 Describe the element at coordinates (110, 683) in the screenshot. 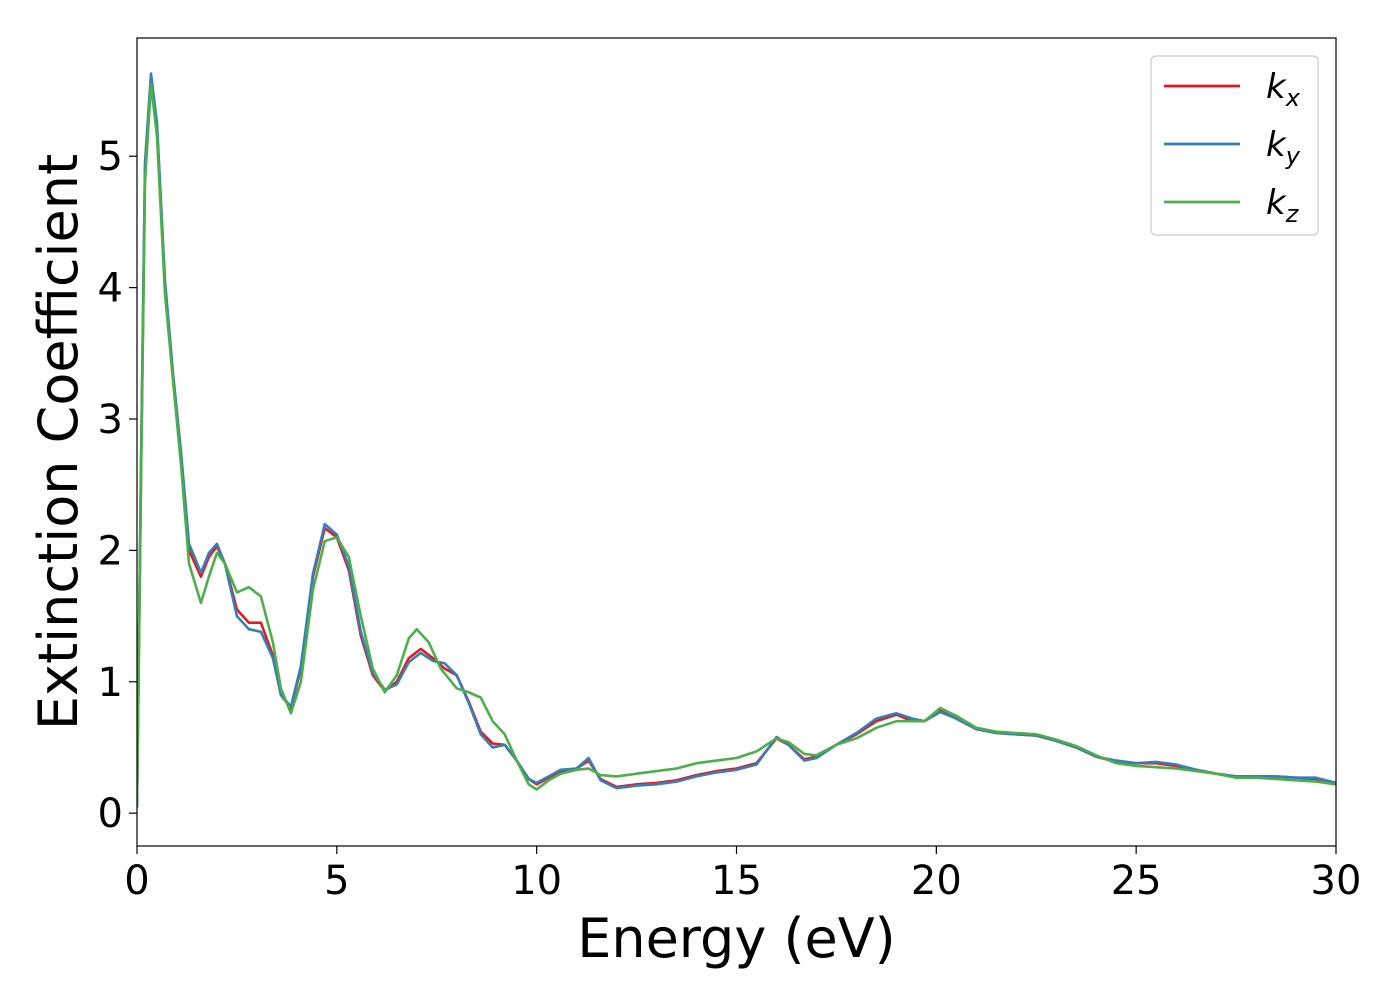

I see `y-tick-label: 1` at that location.